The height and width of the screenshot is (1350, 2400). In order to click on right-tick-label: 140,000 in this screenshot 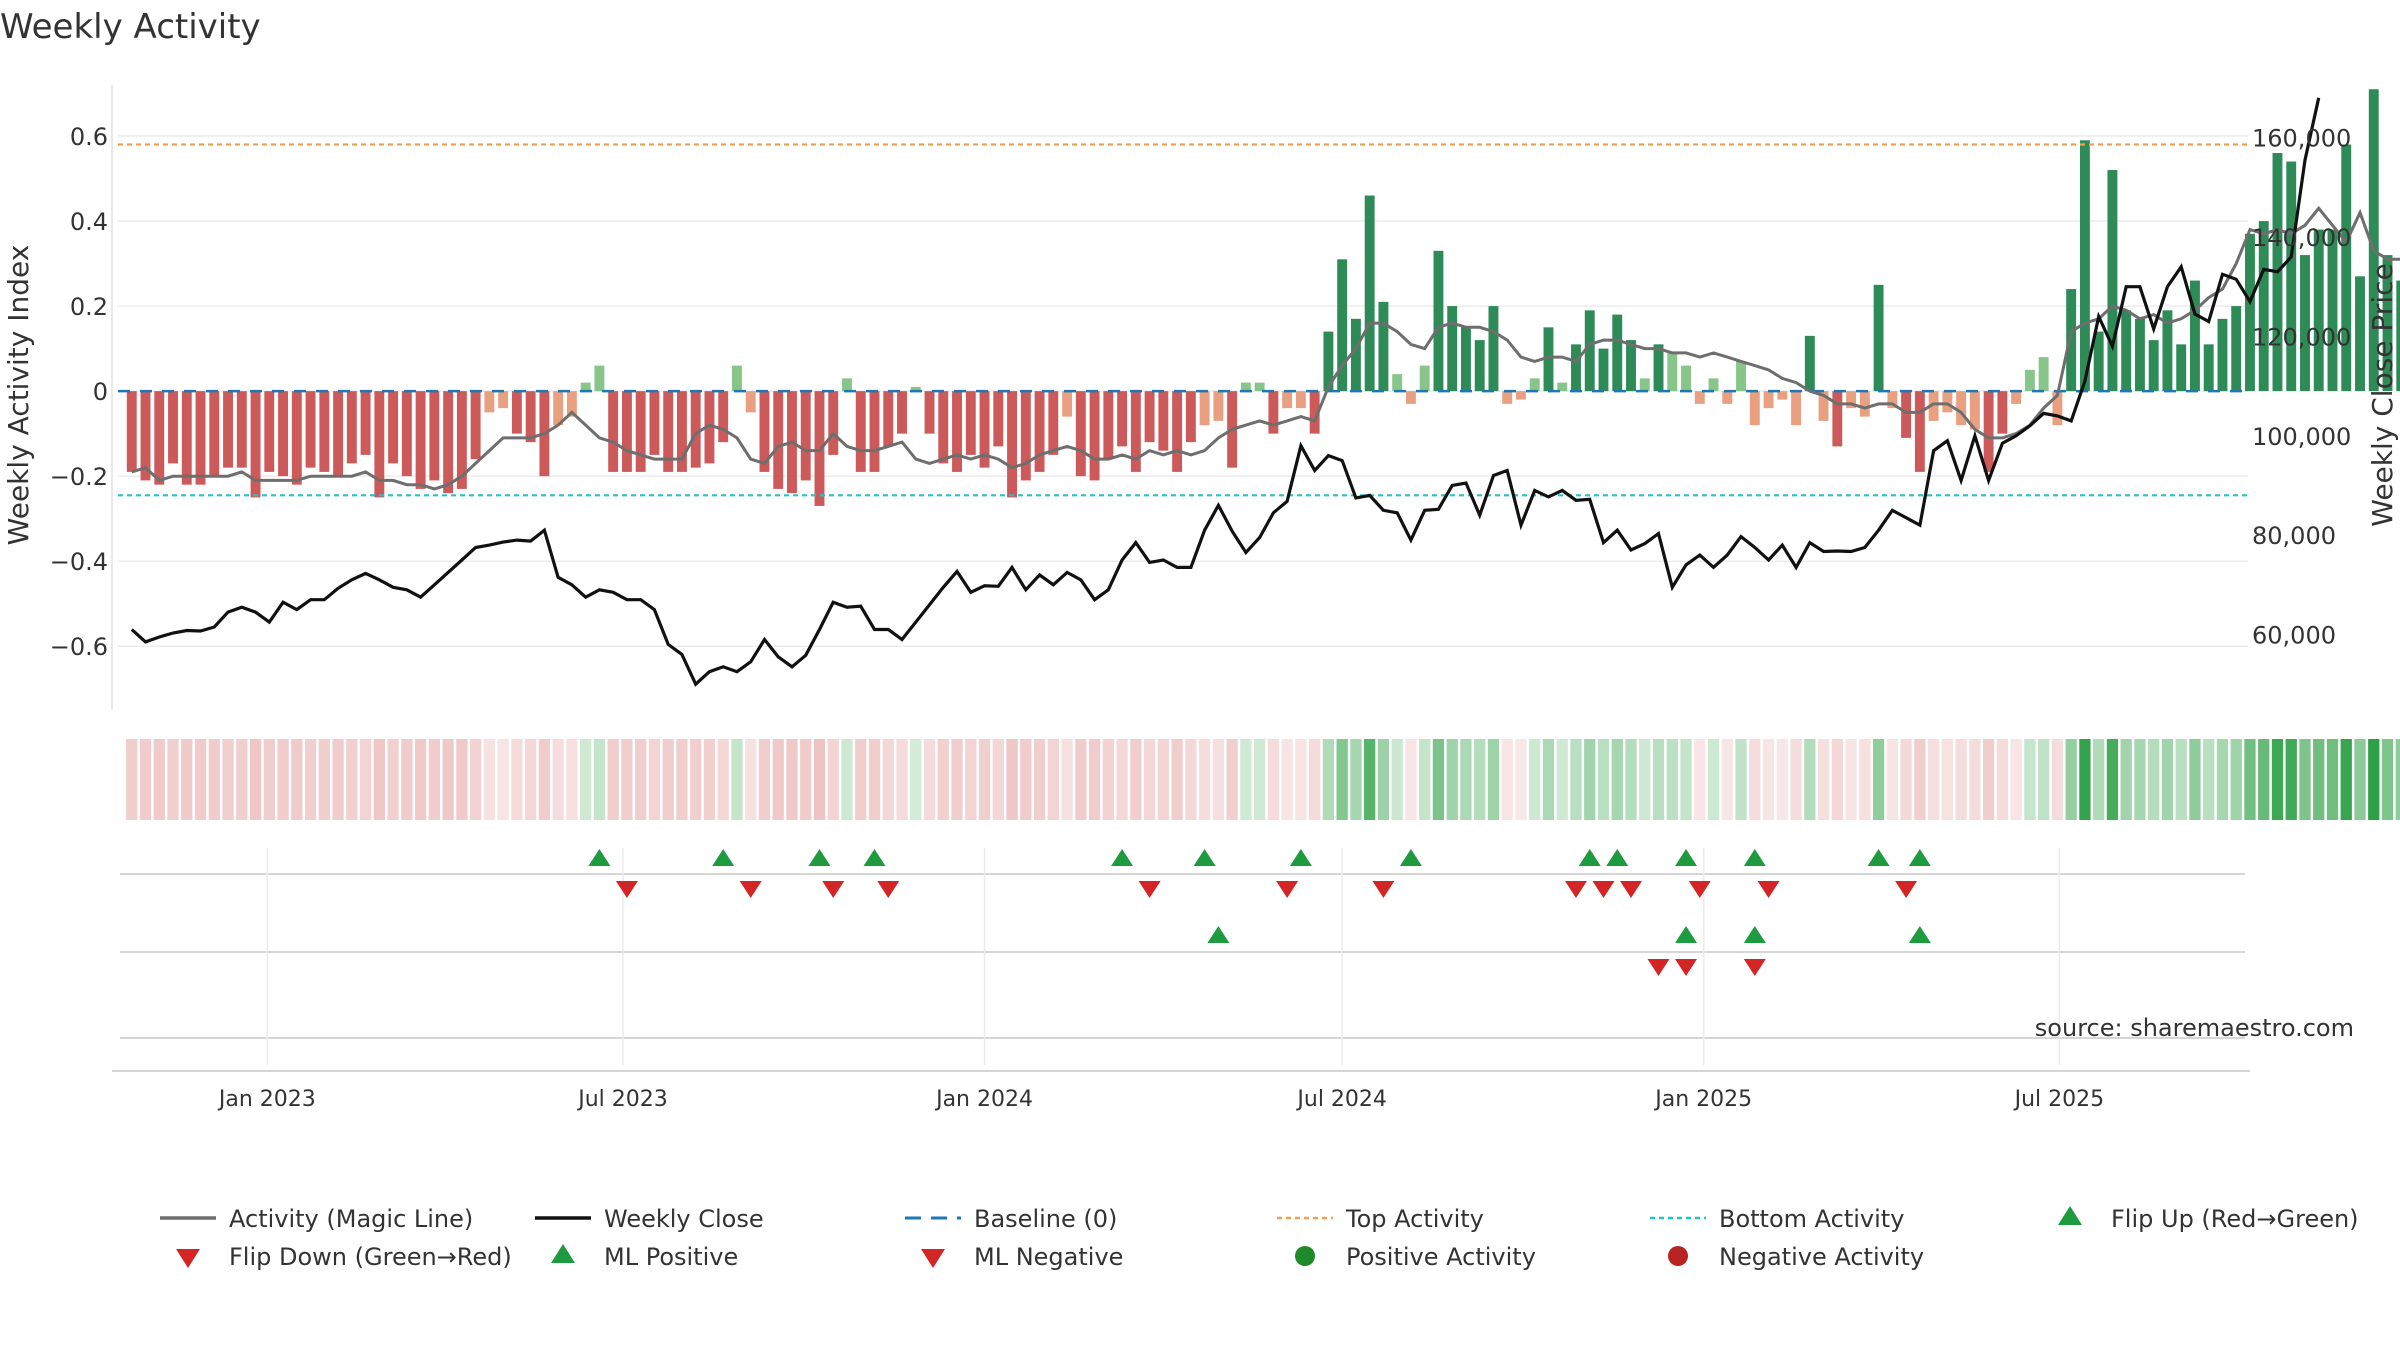, I will do `click(2301, 238)`.